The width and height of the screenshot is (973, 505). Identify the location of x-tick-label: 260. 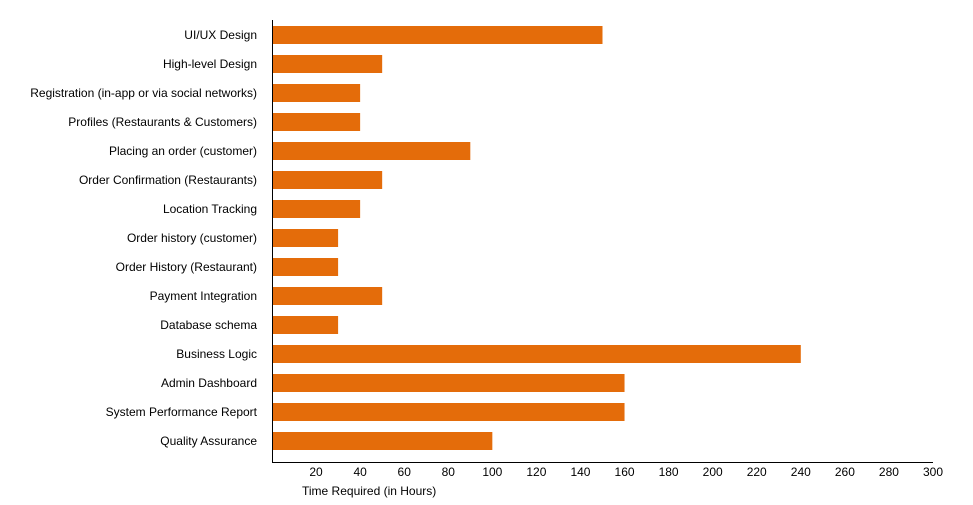
(845, 472).